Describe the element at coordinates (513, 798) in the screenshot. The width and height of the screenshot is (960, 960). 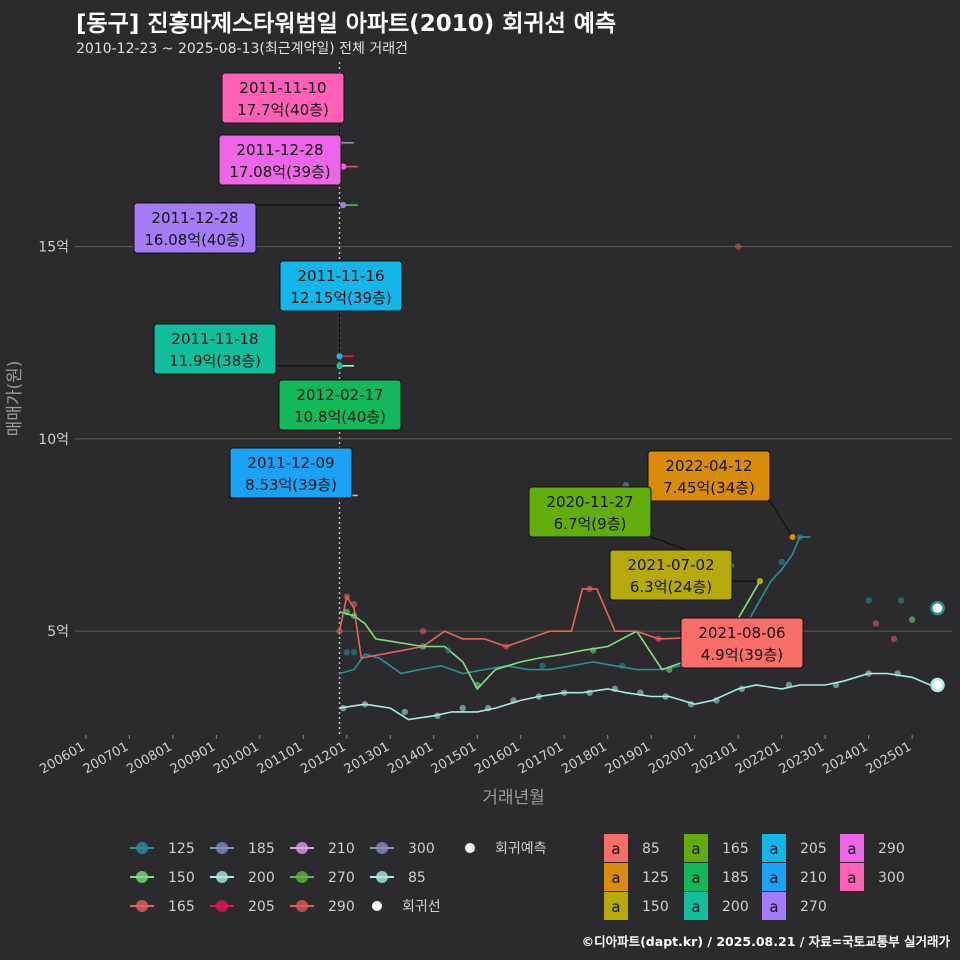
I see `x-axis-title: 거래년월` at that location.